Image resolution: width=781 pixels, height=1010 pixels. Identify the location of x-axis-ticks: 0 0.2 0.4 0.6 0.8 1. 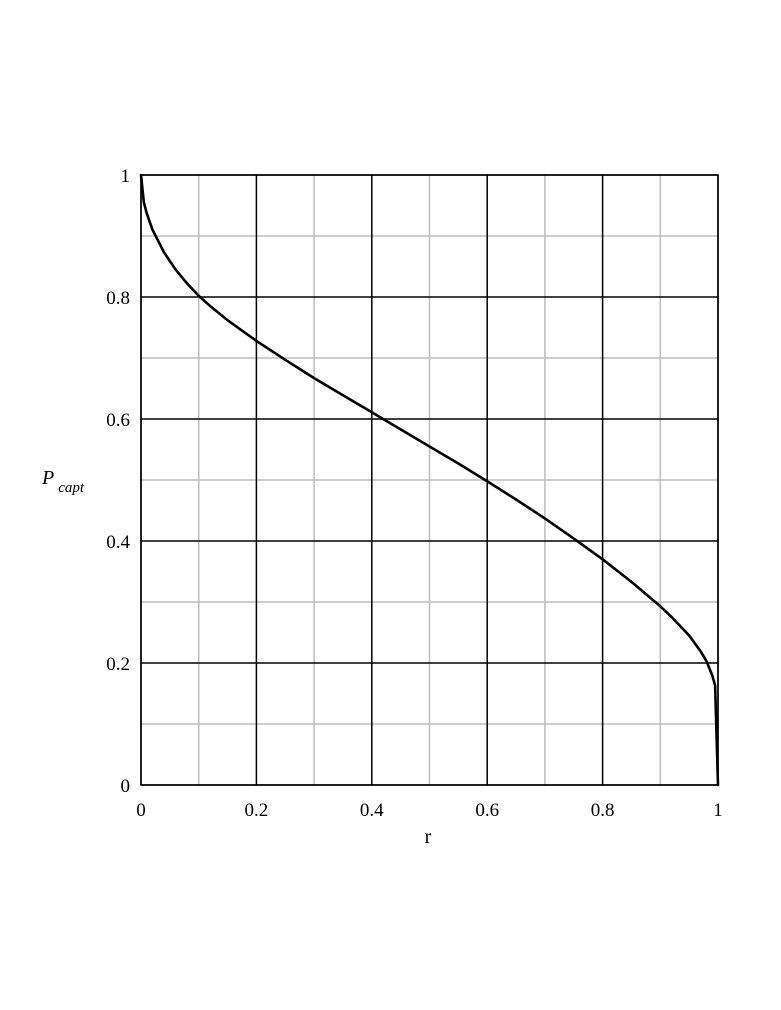
(429, 810).